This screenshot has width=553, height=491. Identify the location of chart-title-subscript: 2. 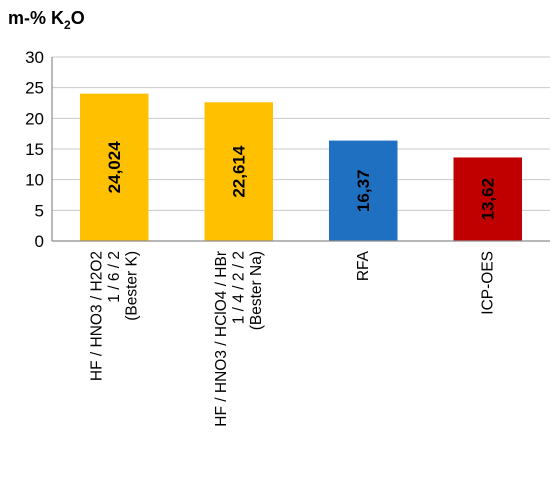
(67, 25).